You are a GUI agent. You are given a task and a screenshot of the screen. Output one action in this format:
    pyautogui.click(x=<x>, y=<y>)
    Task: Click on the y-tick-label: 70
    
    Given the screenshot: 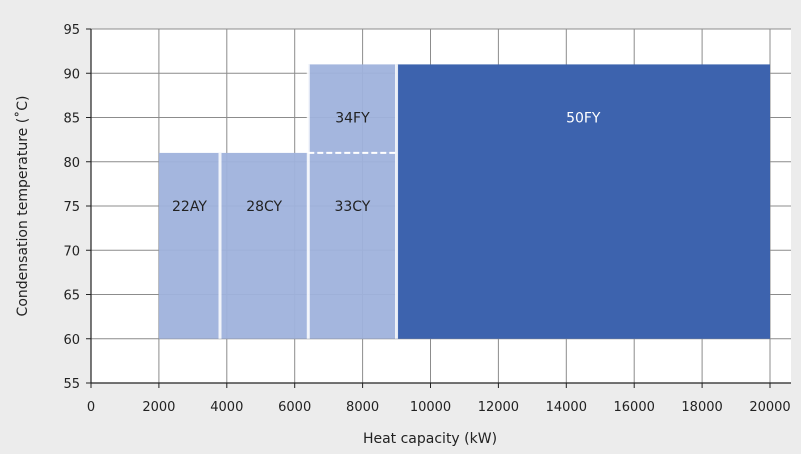 What is the action you would take?
    pyautogui.click(x=71, y=251)
    